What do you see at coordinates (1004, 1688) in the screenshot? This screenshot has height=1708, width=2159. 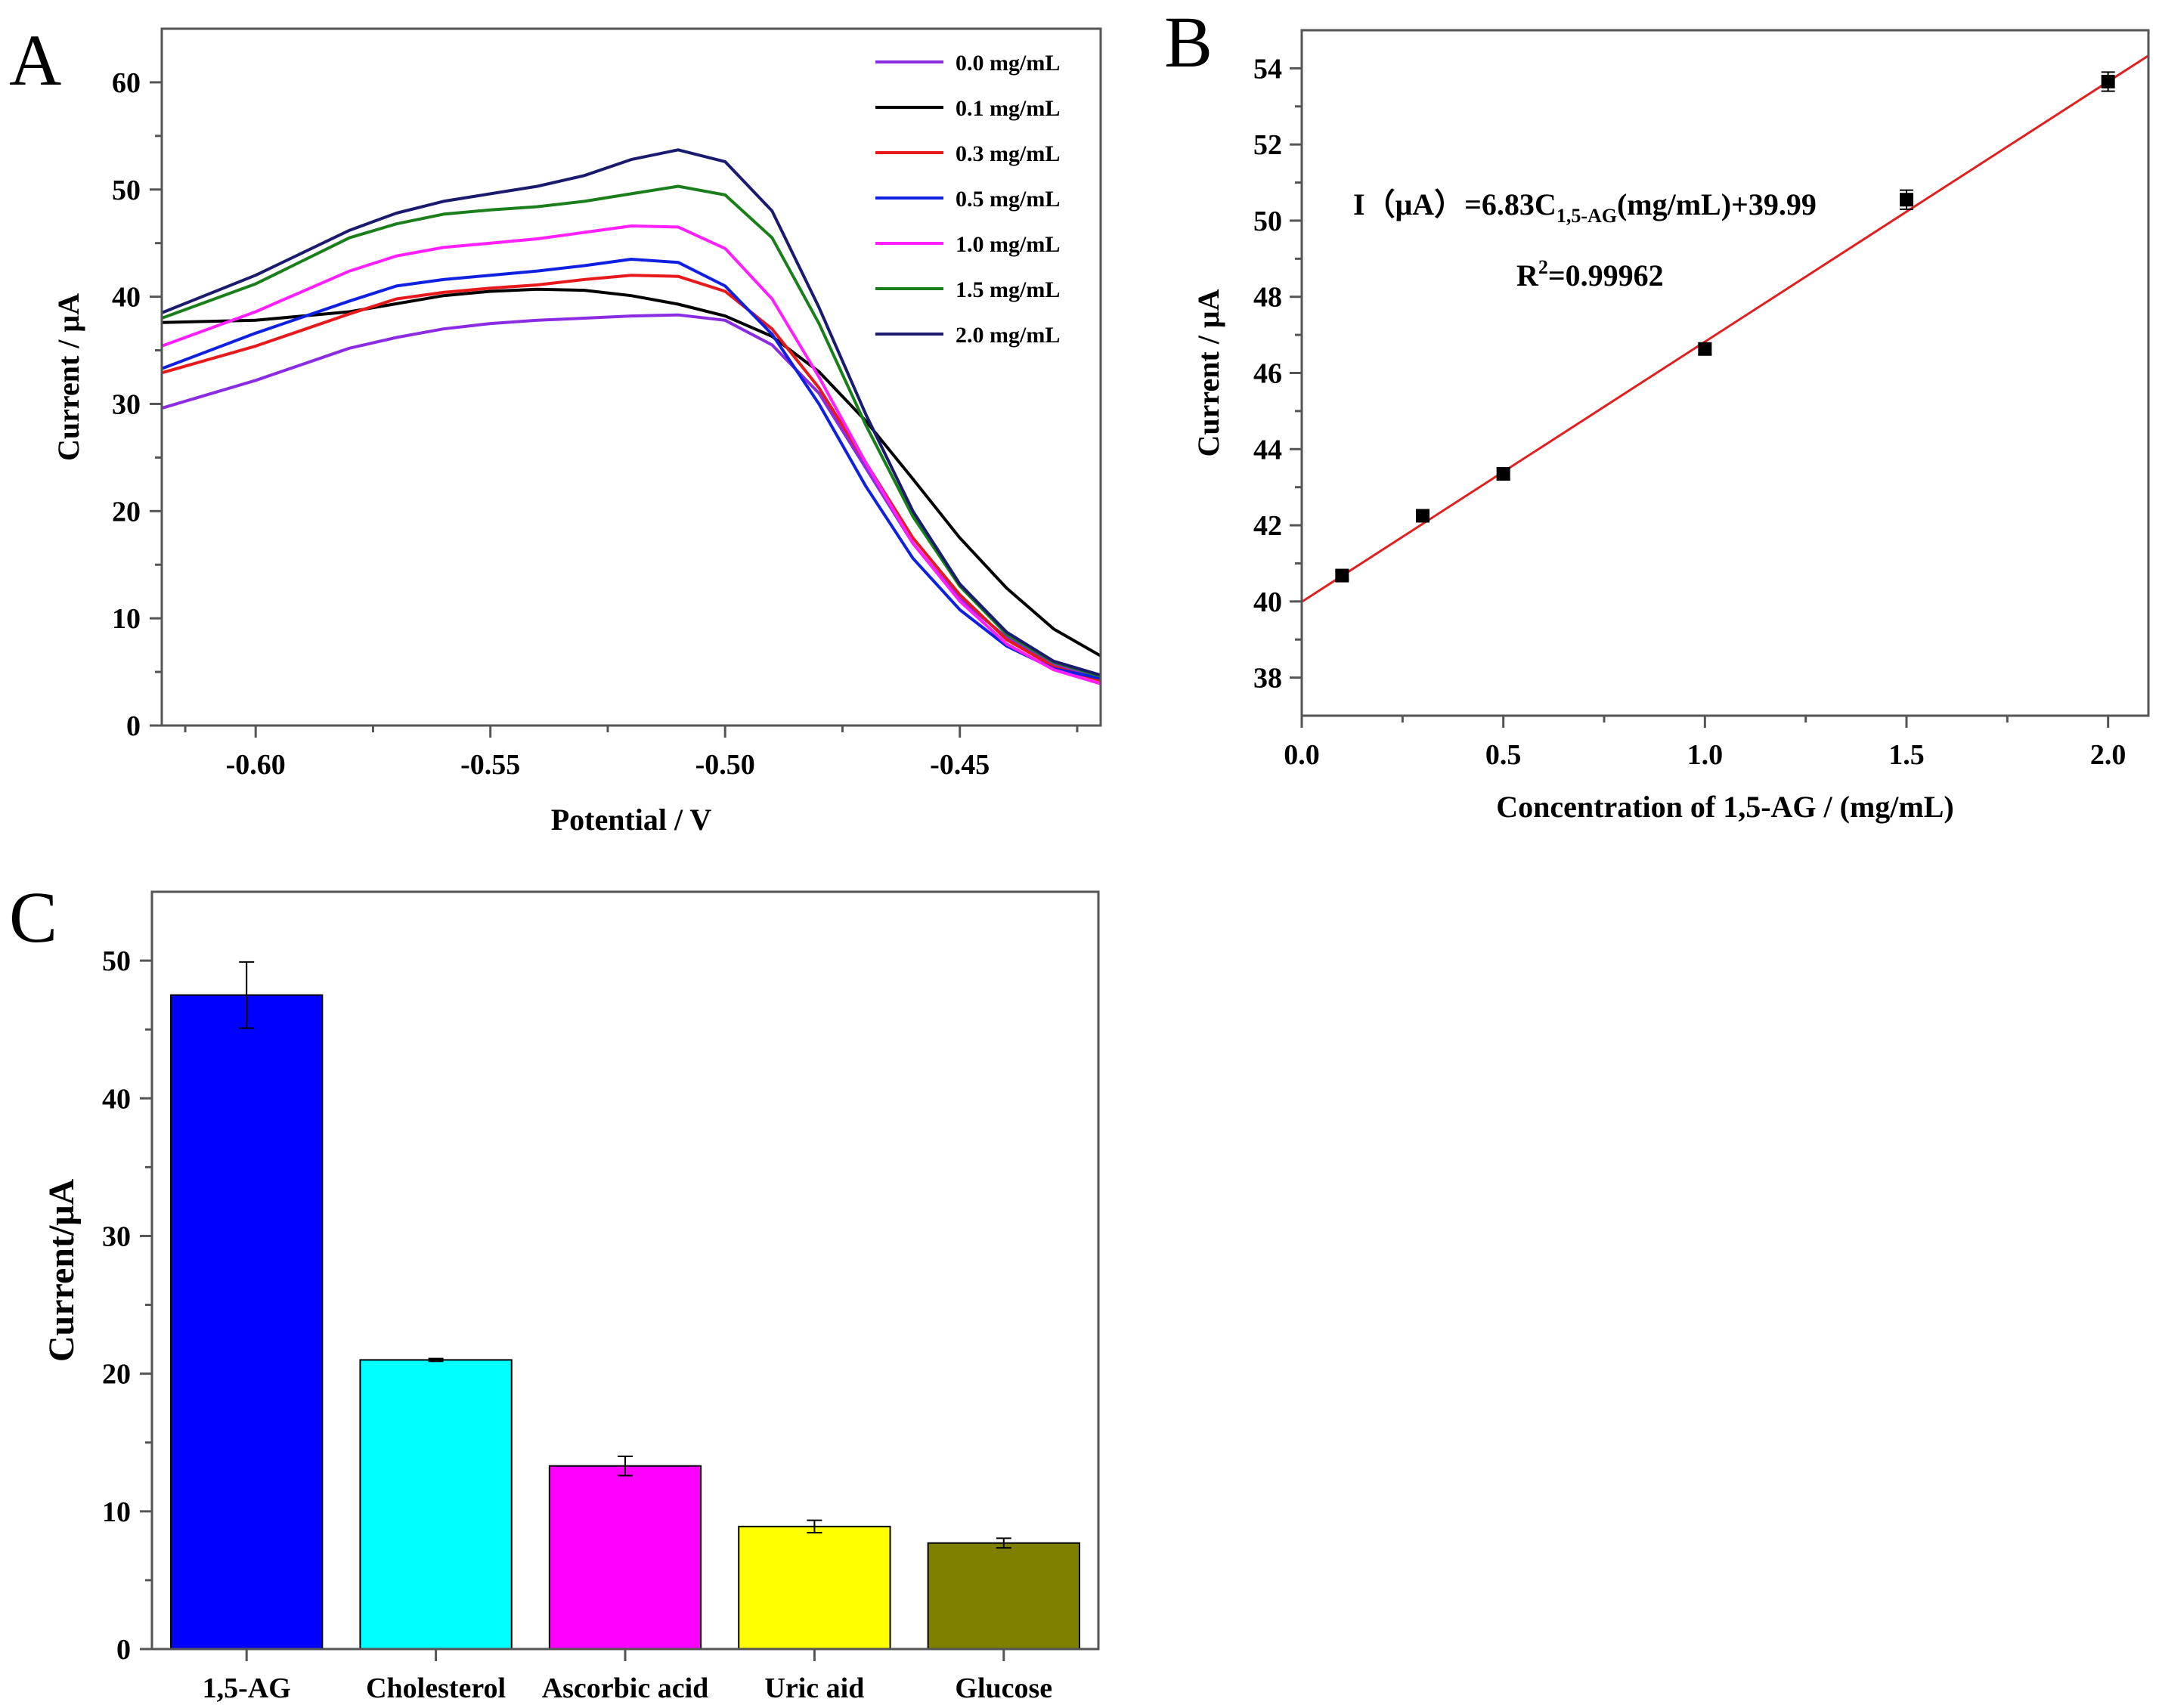 I see `x-tick-label: Glucose` at bounding box center [1004, 1688].